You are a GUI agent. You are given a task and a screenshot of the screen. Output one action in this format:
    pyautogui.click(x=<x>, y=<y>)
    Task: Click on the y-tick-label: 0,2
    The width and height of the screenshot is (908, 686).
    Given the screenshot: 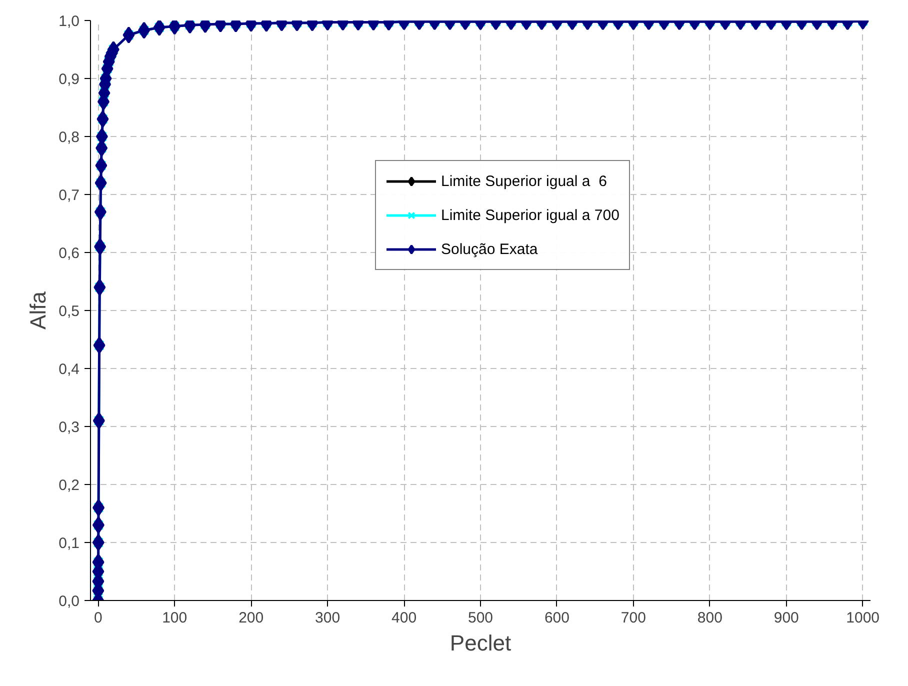 What is the action you would take?
    pyautogui.click(x=69, y=485)
    